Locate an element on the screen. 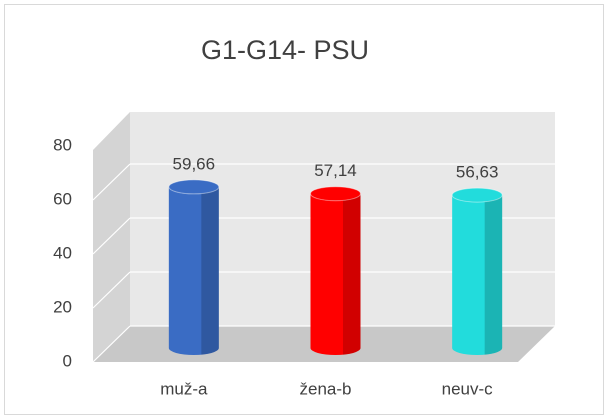 This screenshot has height=419, width=608. y-tick-label: 60 is located at coordinates (62, 198).